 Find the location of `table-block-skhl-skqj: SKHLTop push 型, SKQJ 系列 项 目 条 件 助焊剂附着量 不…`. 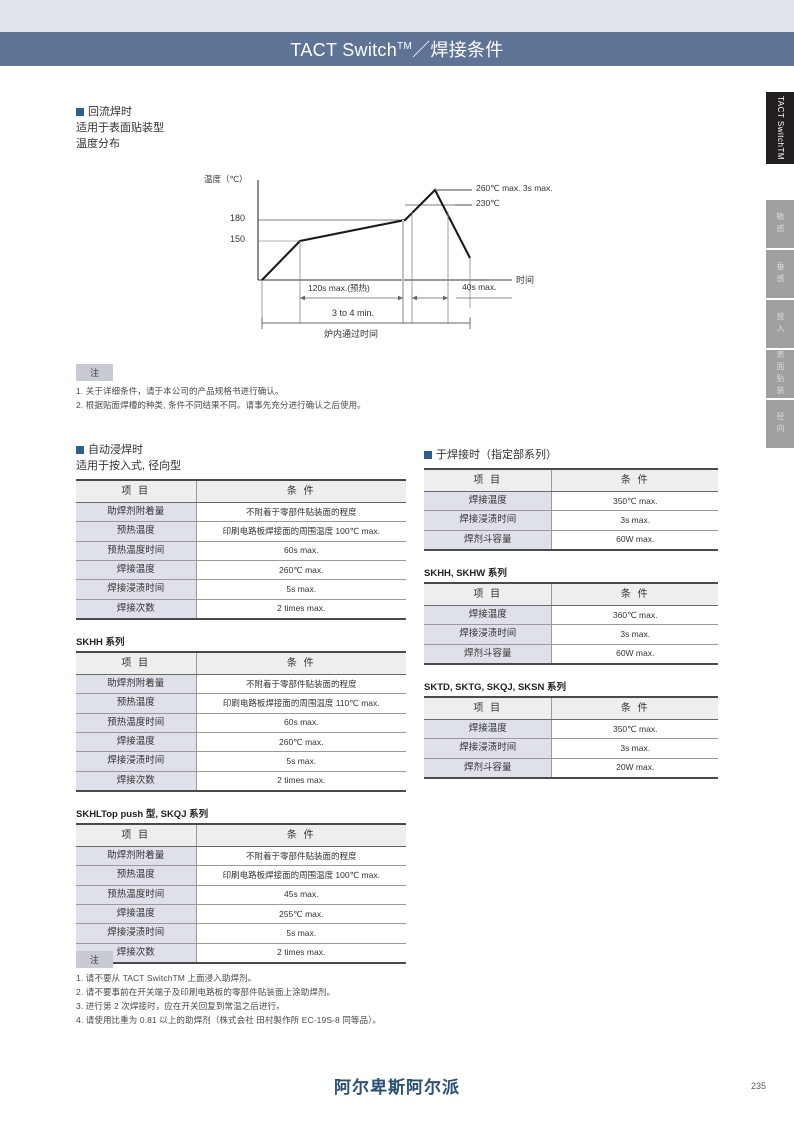

table-block-skhl-skqj: SKHLTop push 型, SKQJ 系列 项 目 条 件 助焊剂附着量 不… is located at coordinates (241, 885).